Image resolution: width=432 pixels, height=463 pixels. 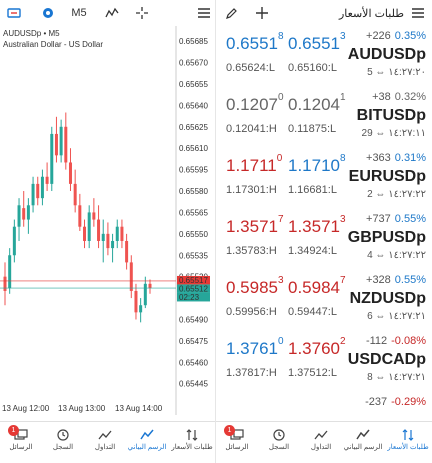 I want to click on y-tick-label: 0.65460, so click(x=193, y=362).